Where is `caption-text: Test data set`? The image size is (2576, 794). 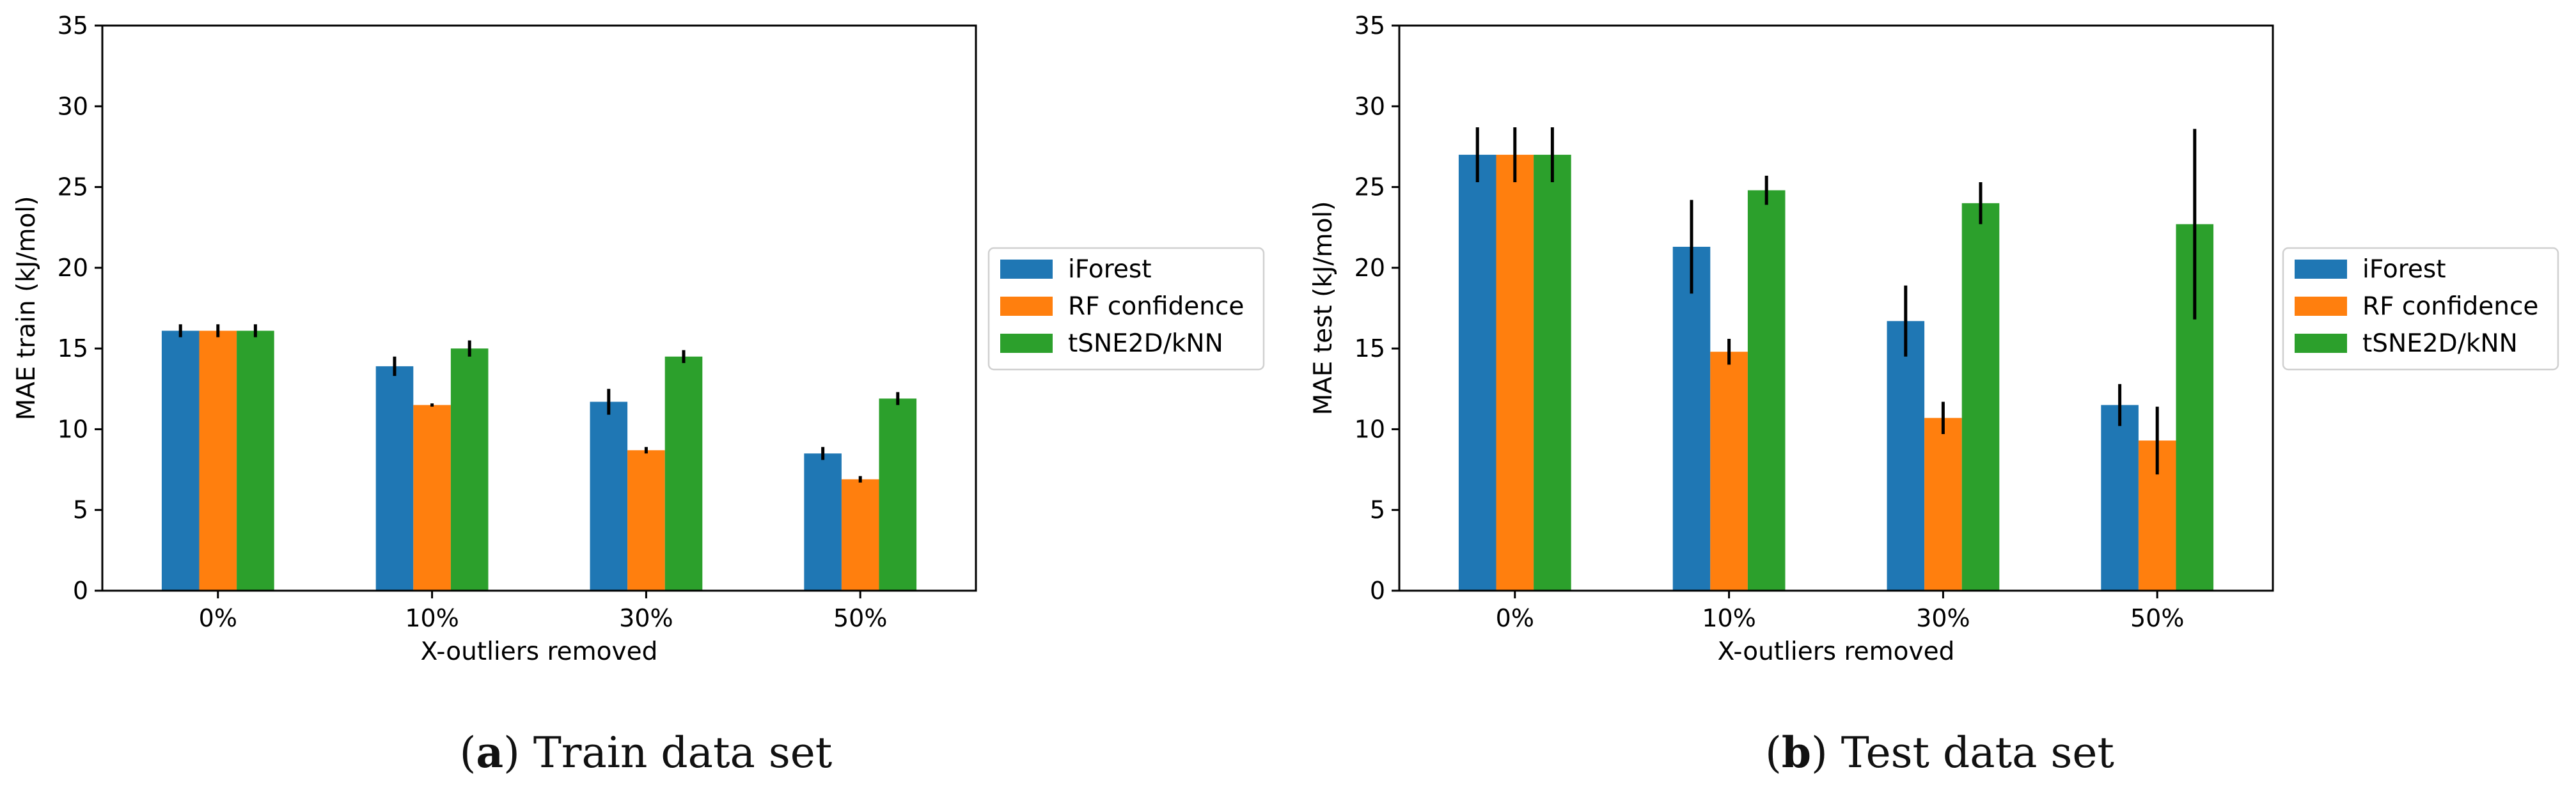
caption-text: Test data set is located at coordinates (1971, 752).